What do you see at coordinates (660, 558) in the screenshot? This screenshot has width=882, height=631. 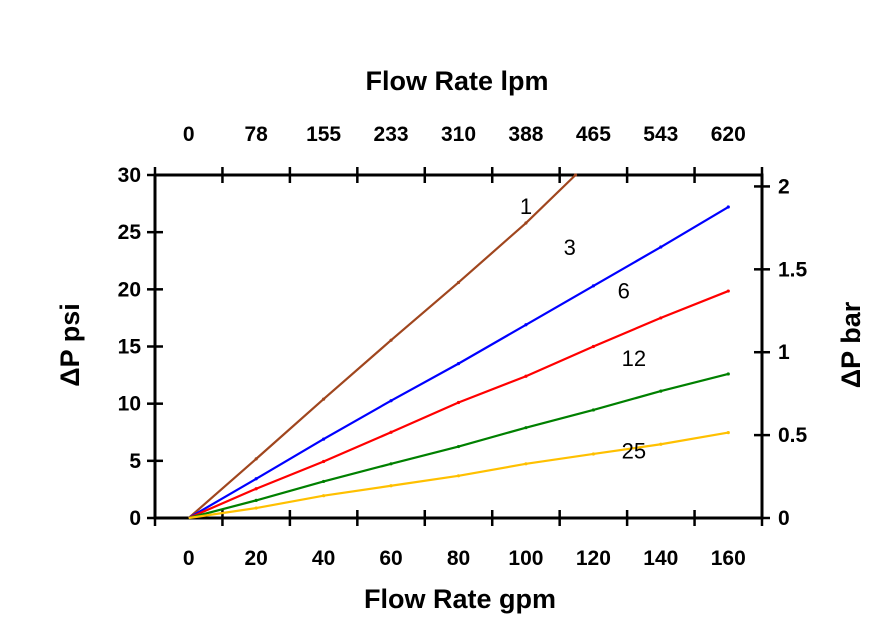 I see `x-tick-label: 140` at bounding box center [660, 558].